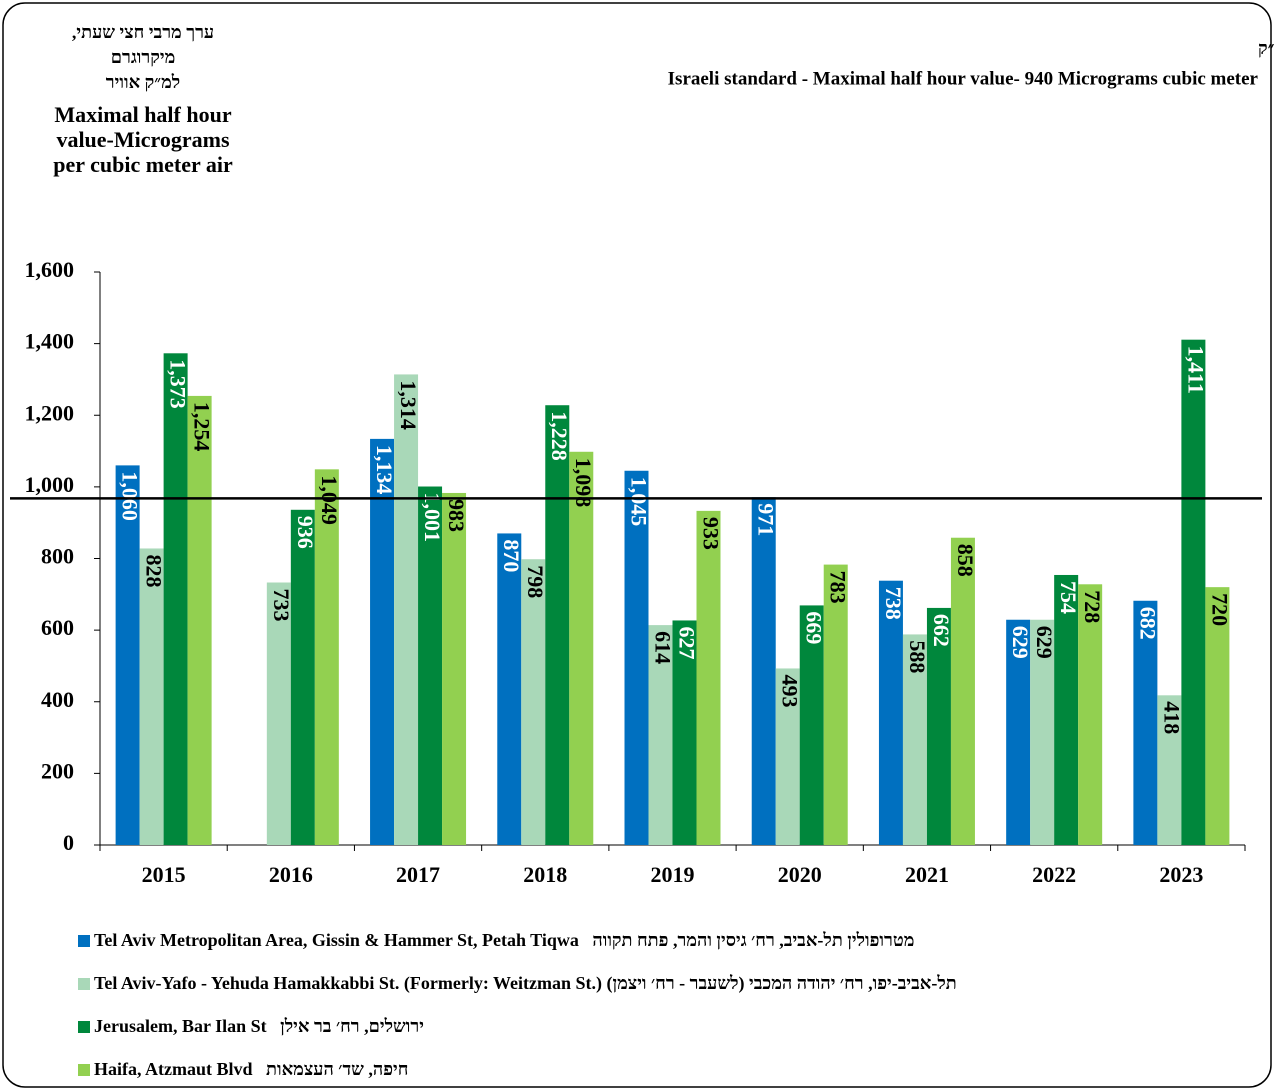  I want to click on y-tick-label: 400, so click(57, 699).